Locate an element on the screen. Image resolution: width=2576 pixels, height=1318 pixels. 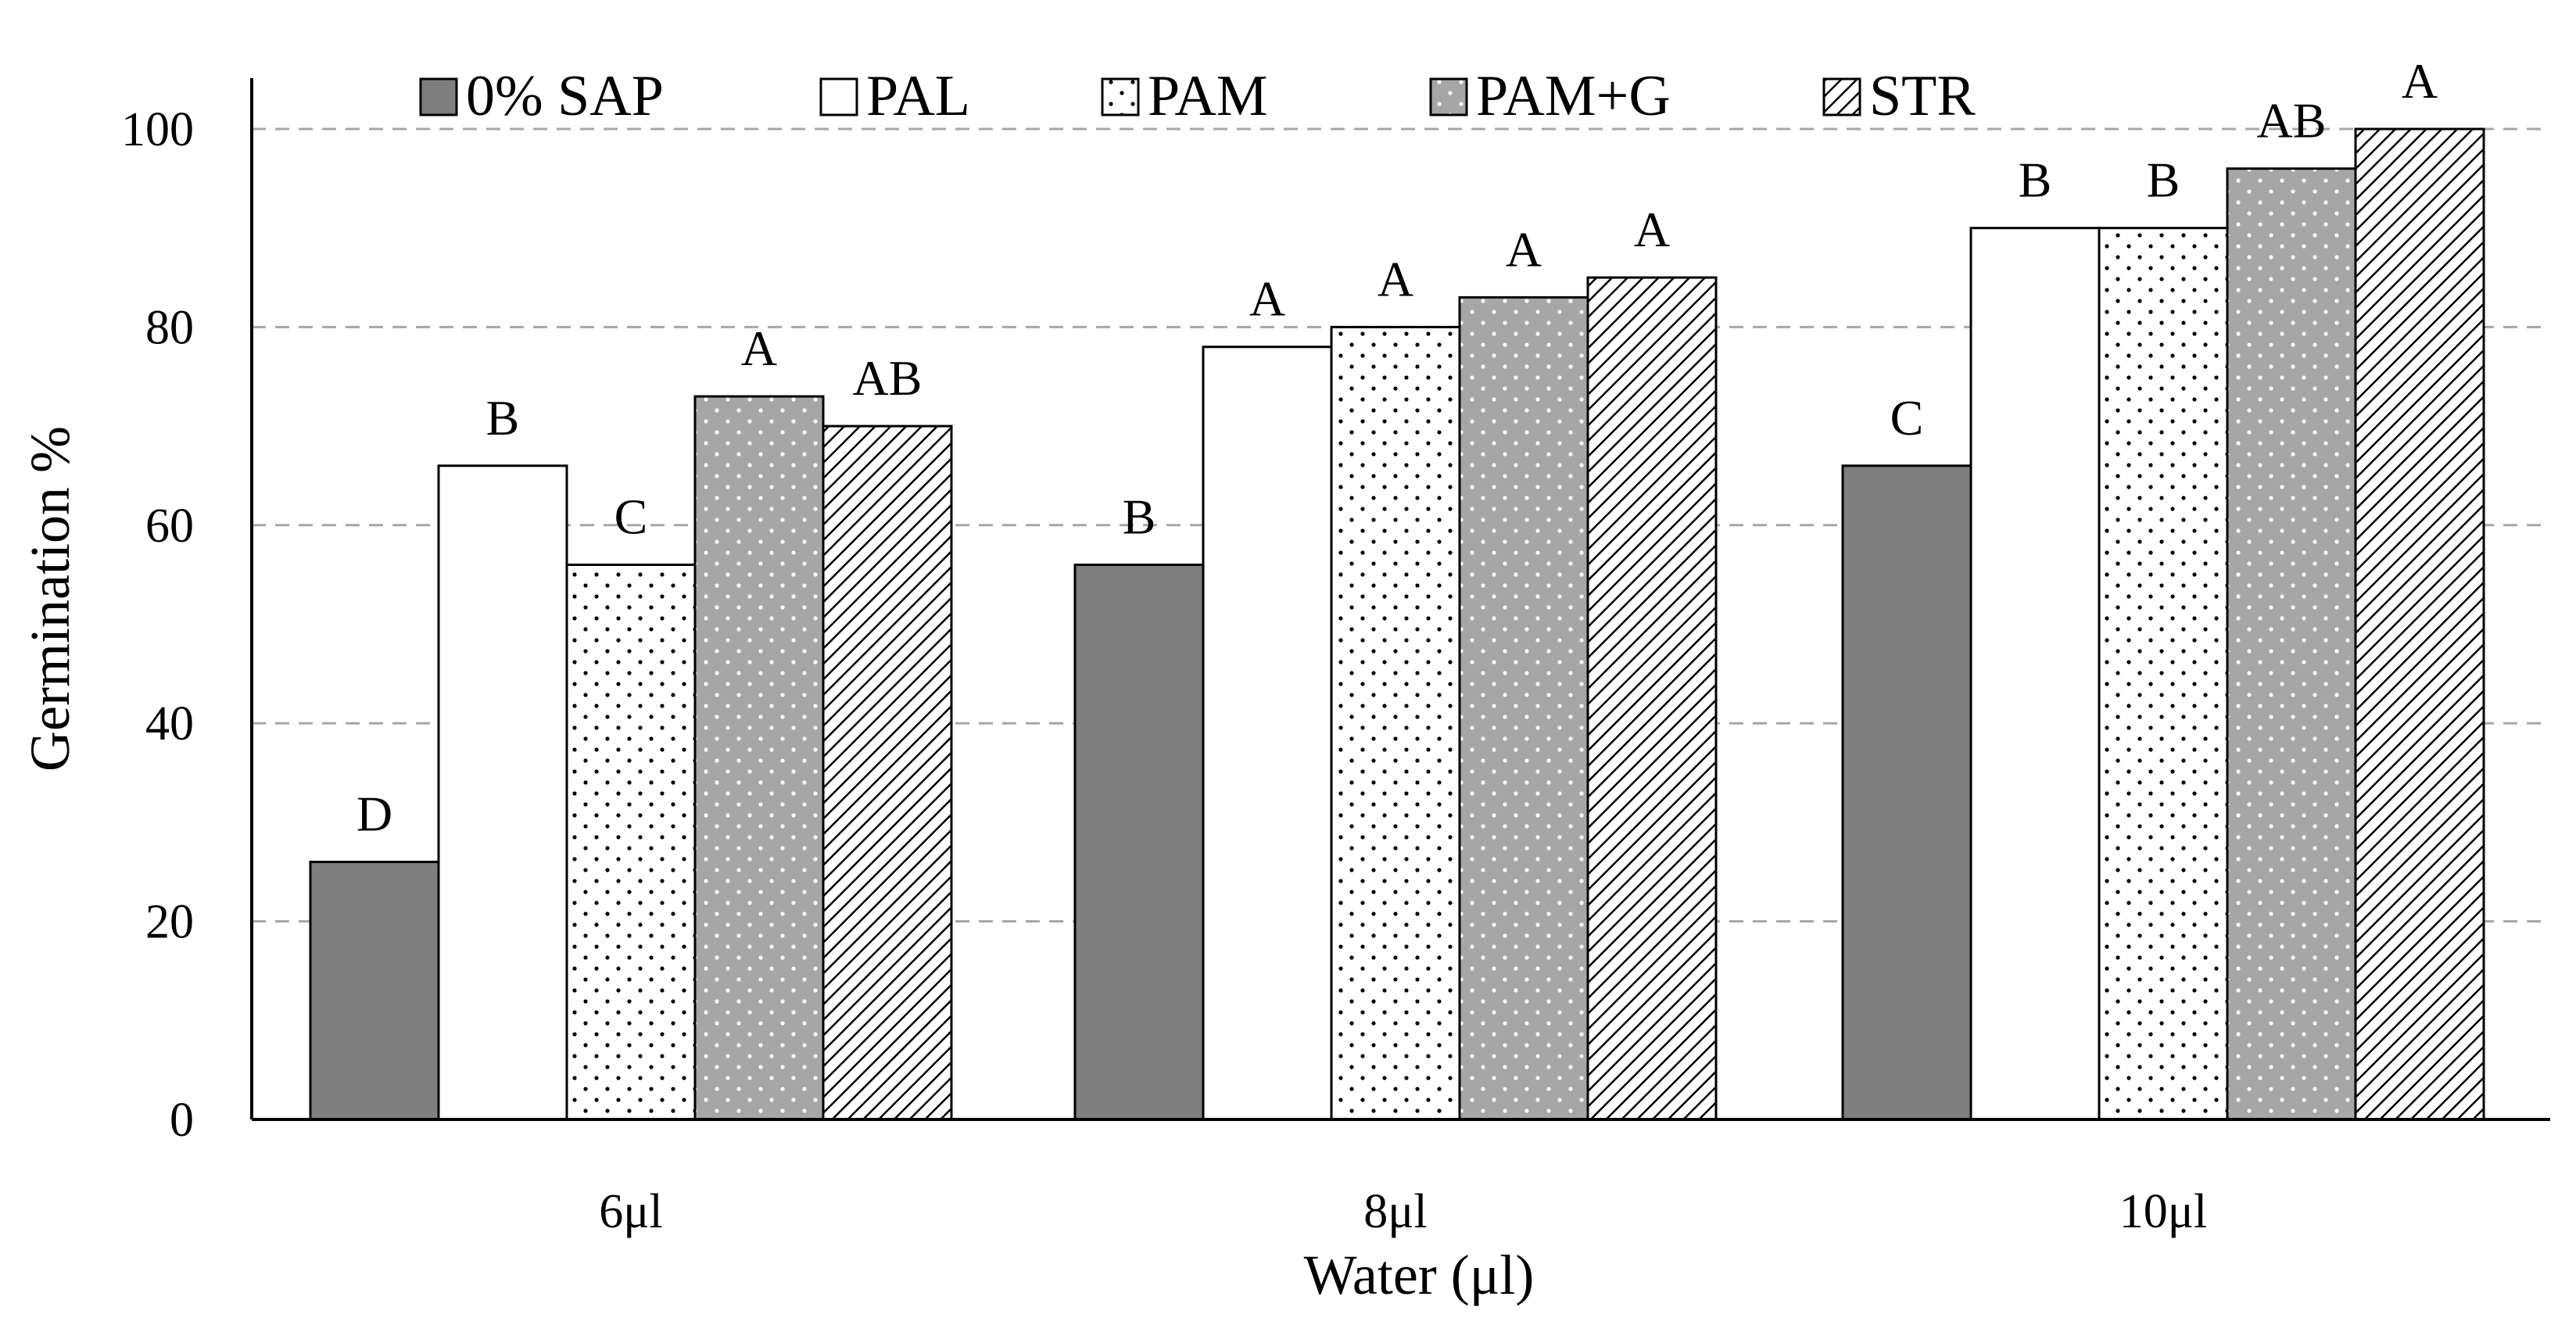
bar-significance-letter: D is located at coordinates (374, 814).